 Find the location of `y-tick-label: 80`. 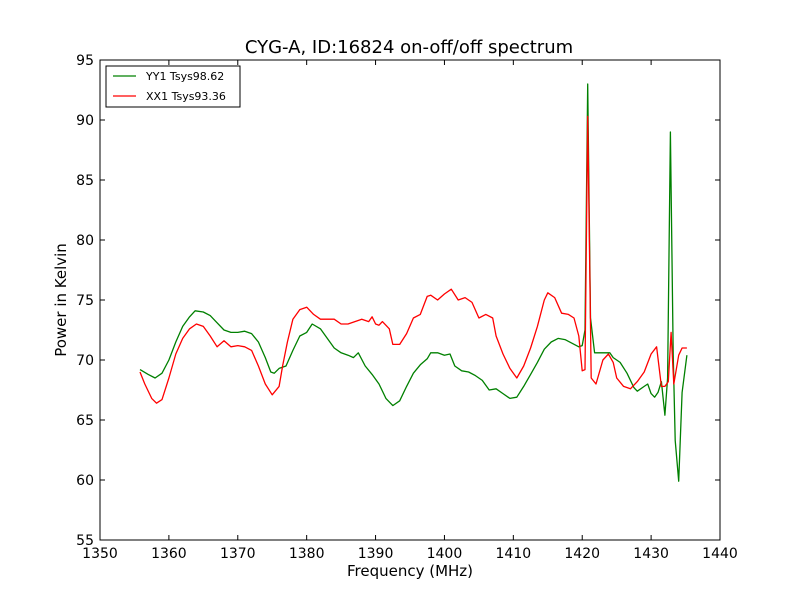

y-tick-label: 80 is located at coordinates (85, 241).